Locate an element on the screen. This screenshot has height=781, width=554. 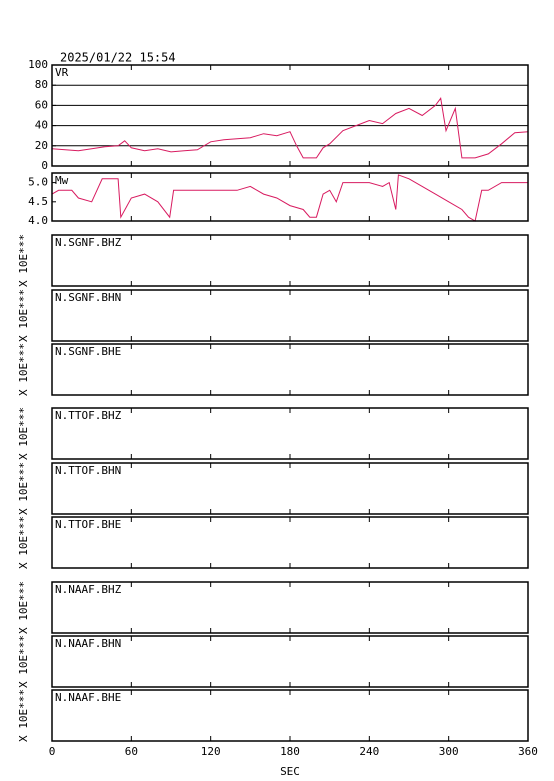
station-label: N.NAAF.BHE is located at coordinates (88, 697).